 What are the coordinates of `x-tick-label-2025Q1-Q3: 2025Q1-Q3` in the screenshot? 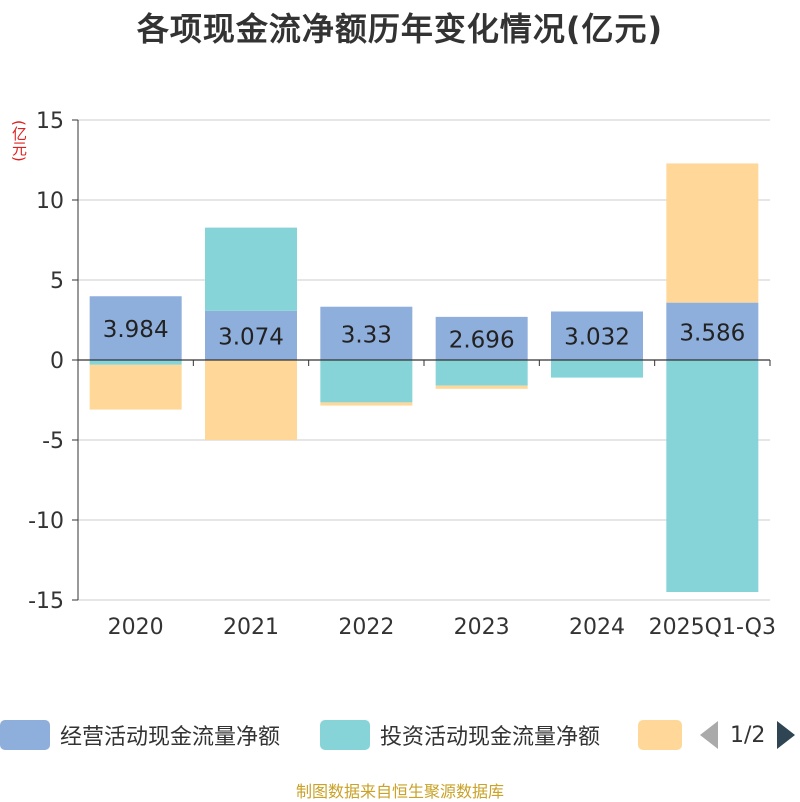 It's located at (712, 627).